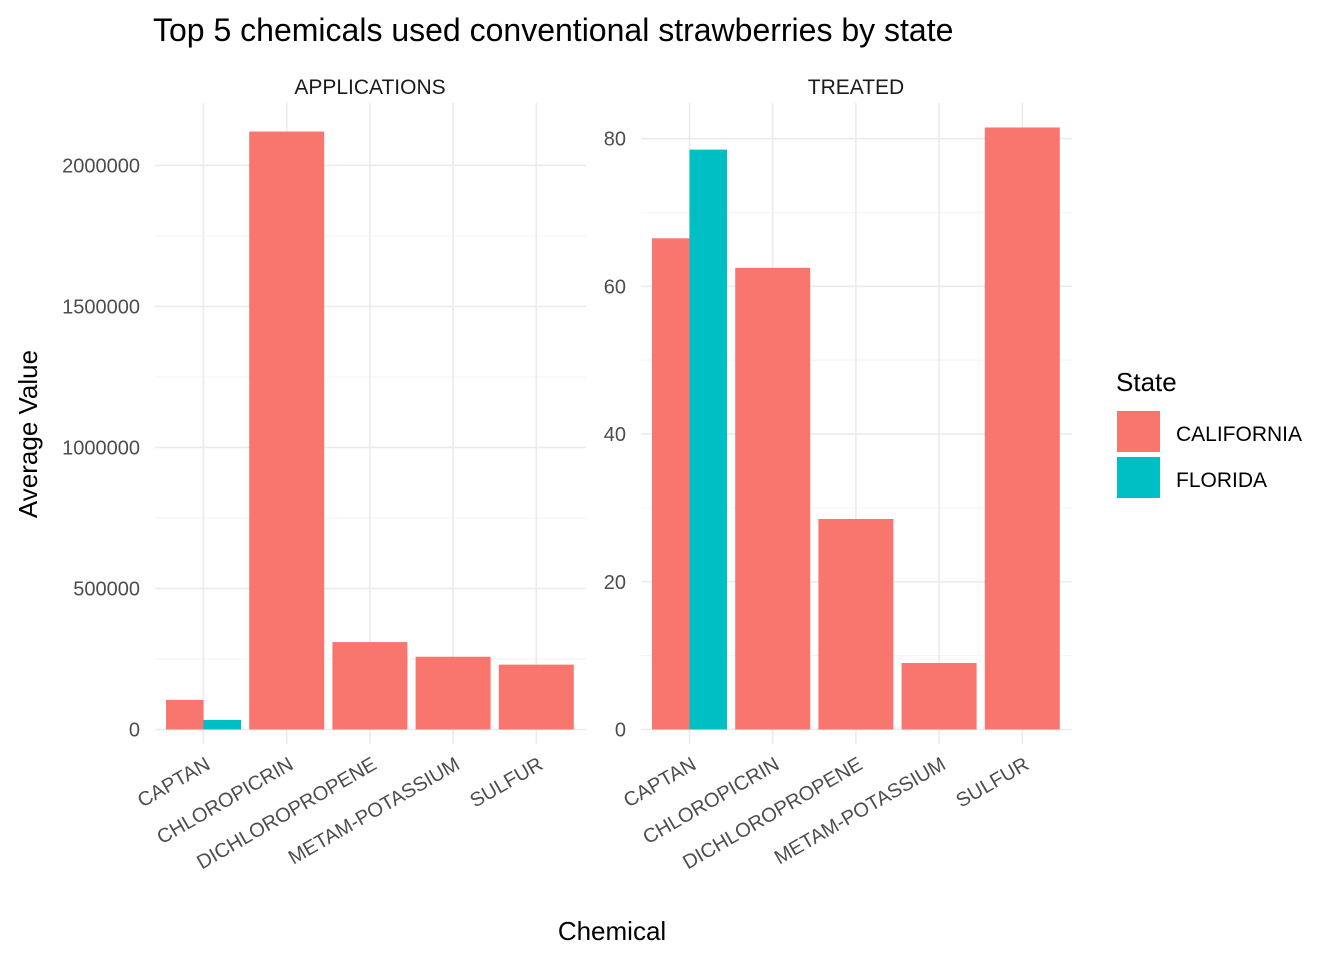 The height and width of the screenshot is (960, 1344). I want to click on y-tick-label: 40, so click(615, 435).